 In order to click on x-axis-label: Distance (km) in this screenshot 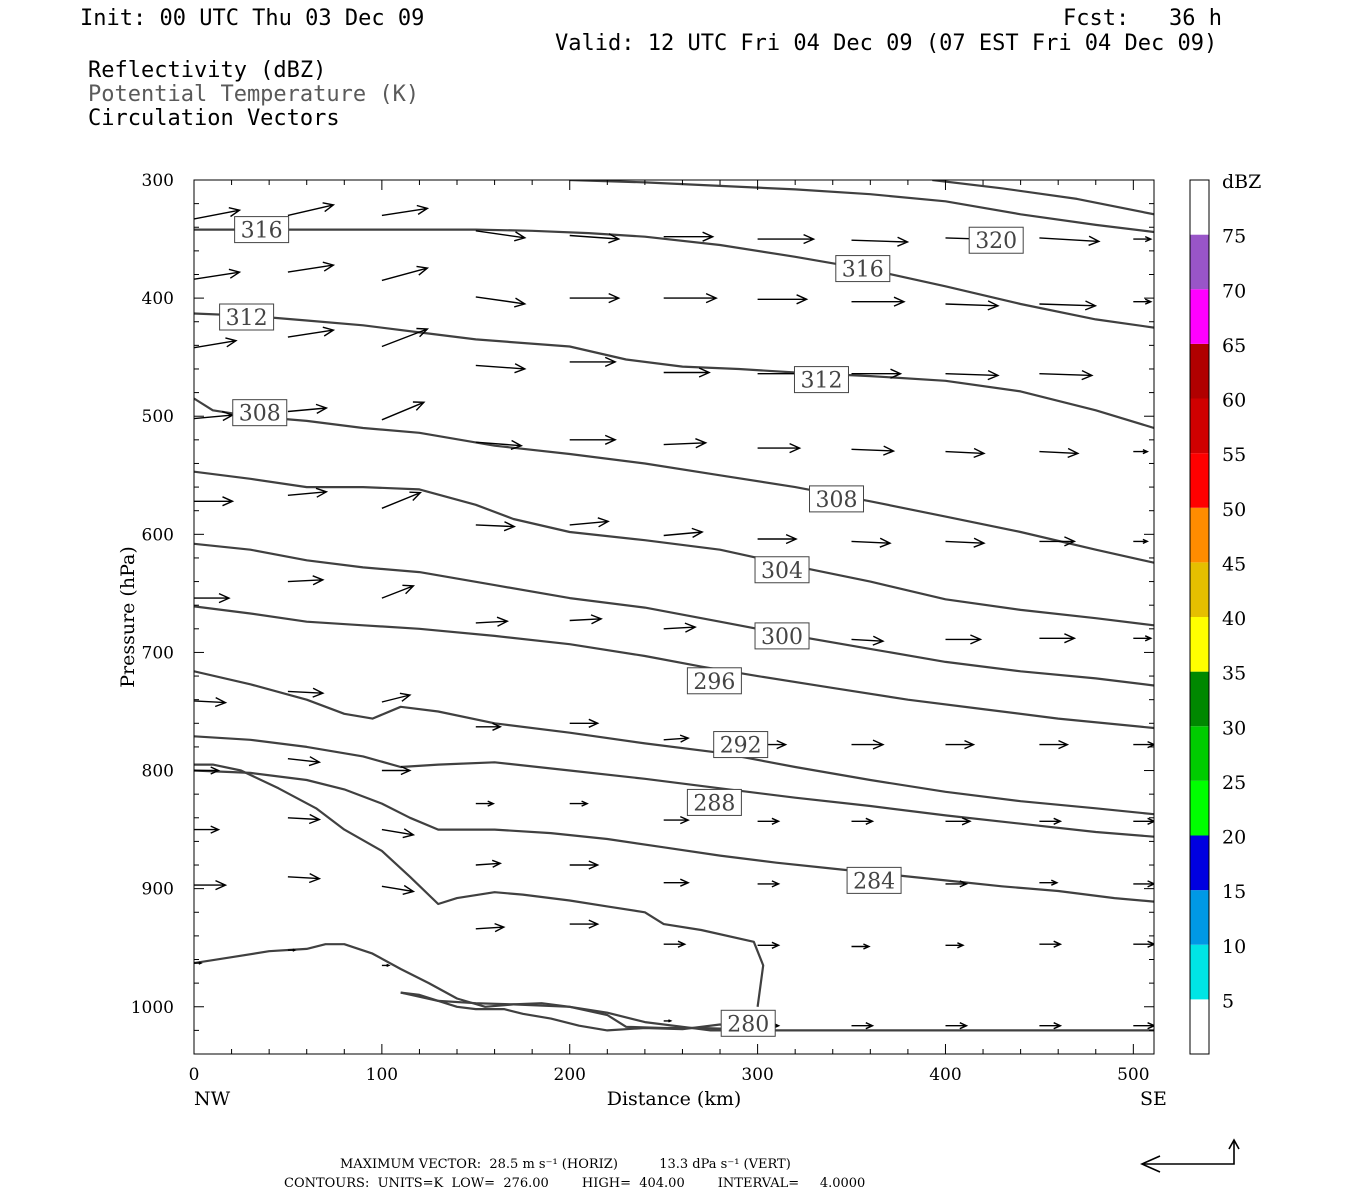, I will do `click(674, 1099)`.